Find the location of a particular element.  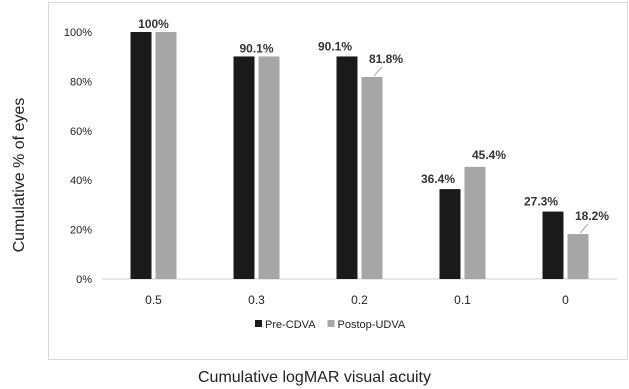

data-label: 18.2% is located at coordinates (592, 216).